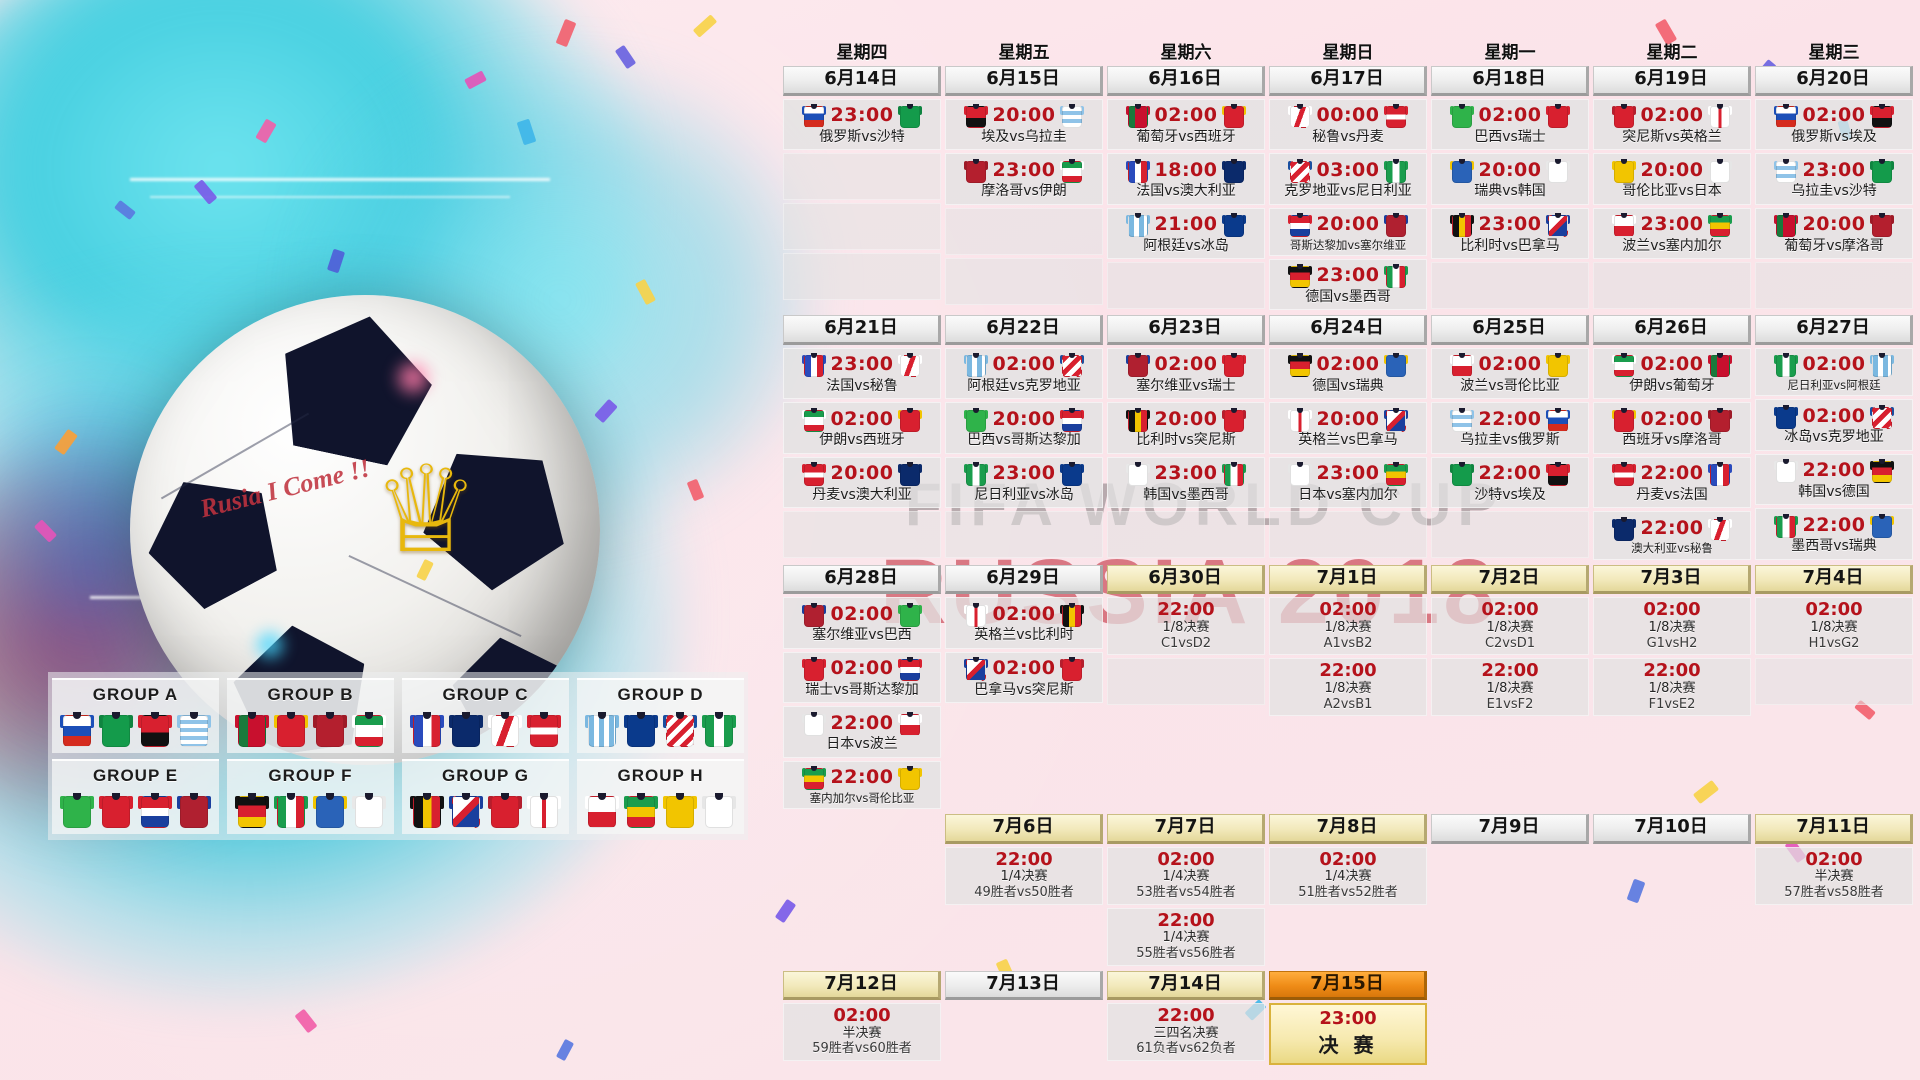  What do you see at coordinates (1834, 233) in the screenshot?
I see `match-cell: 20:00 葡萄牙vs摩洛哥` at bounding box center [1834, 233].